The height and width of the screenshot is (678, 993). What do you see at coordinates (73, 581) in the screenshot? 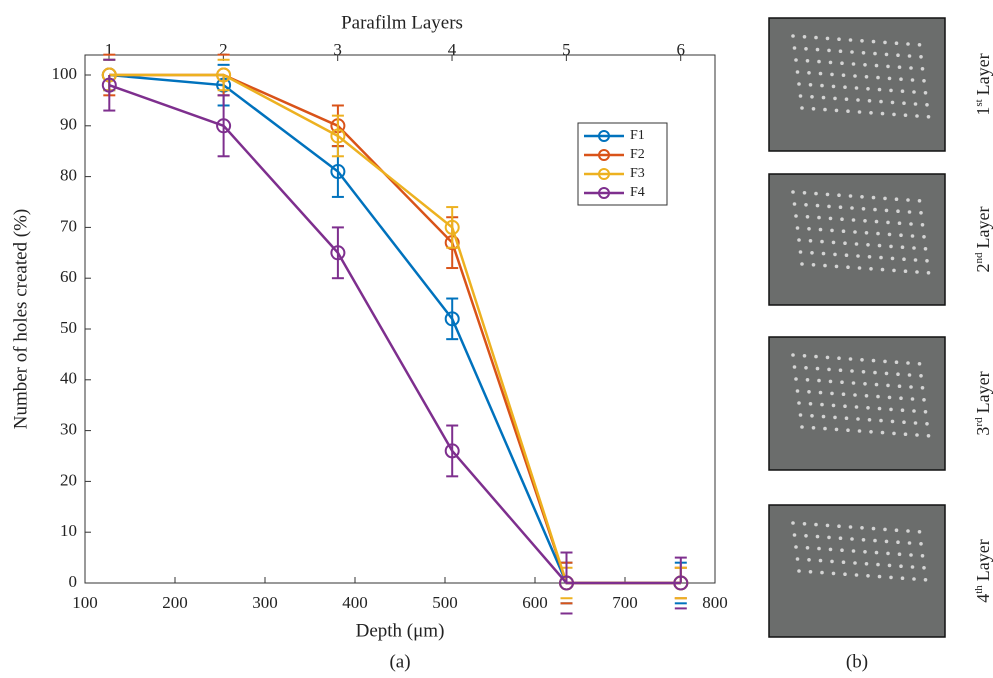
I see `y-tick-label: 0` at bounding box center [73, 581].